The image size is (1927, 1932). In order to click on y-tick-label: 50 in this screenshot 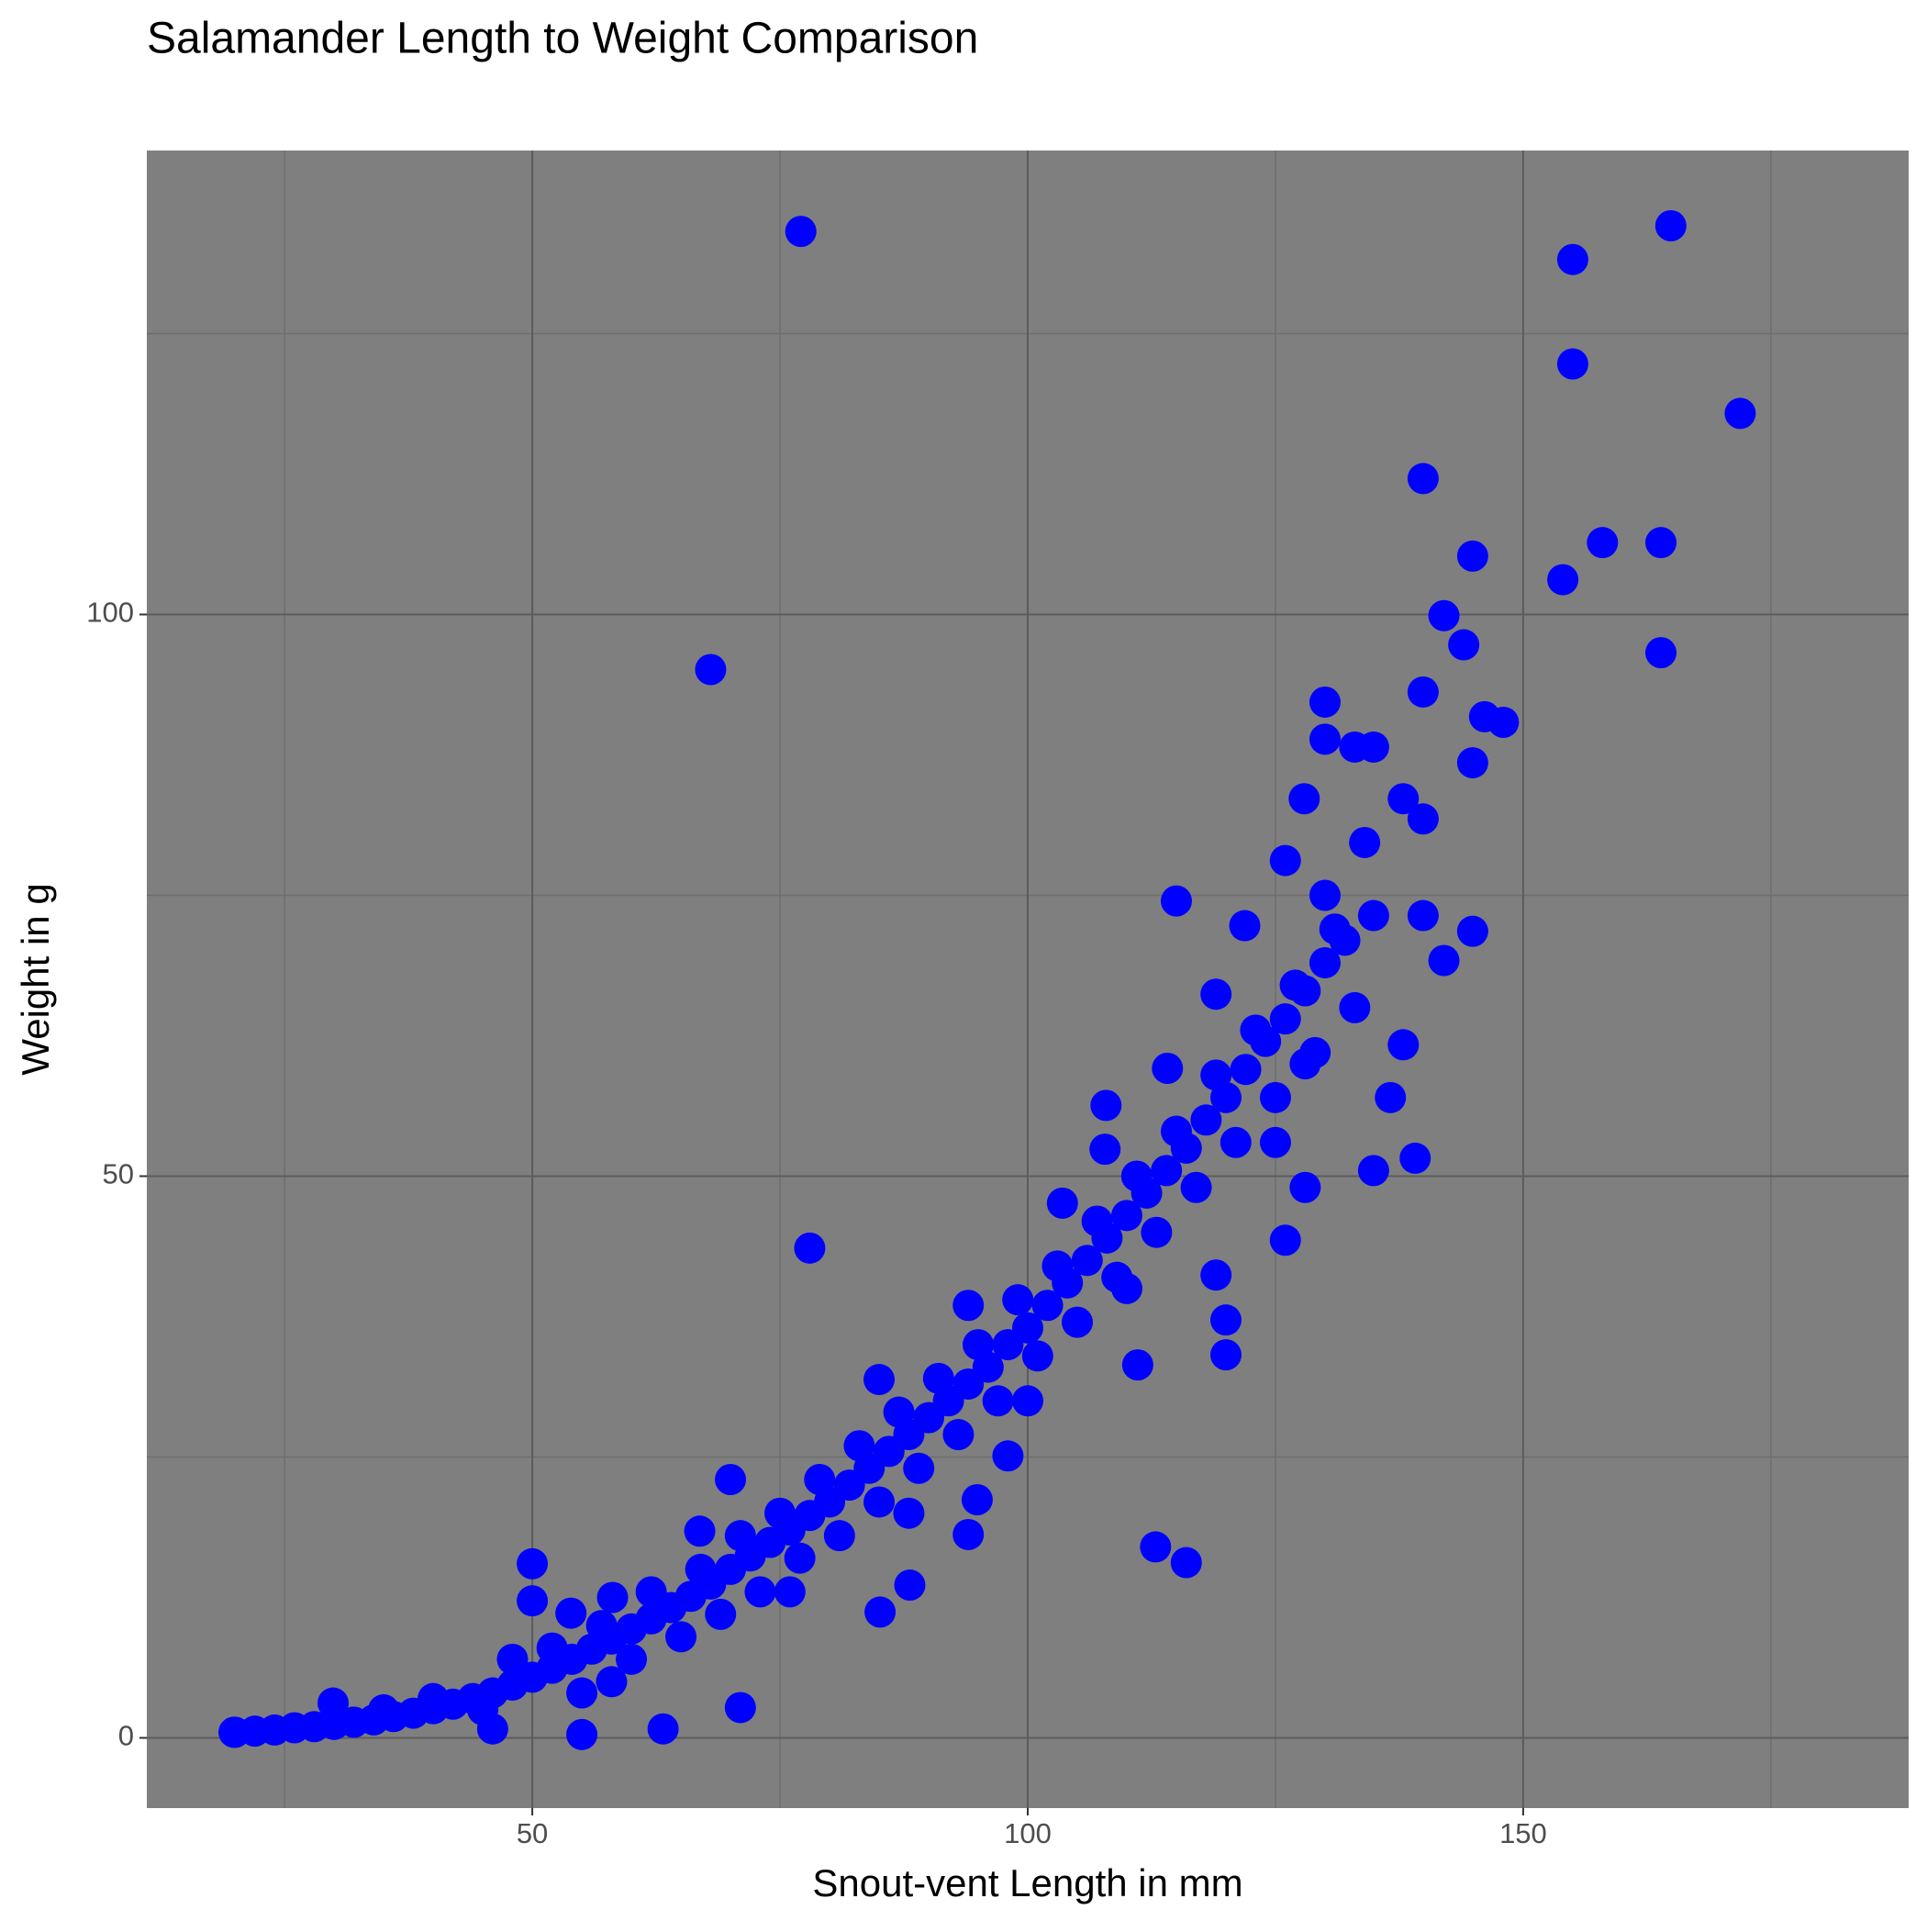, I will do `click(118, 1174)`.